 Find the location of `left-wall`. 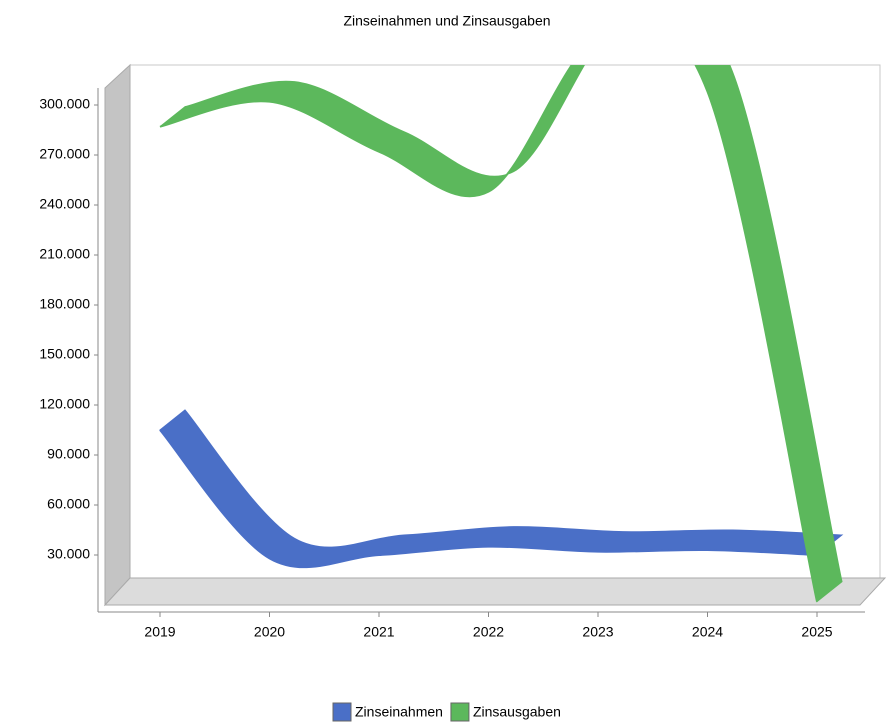

left-wall is located at coordinates (117, 335).